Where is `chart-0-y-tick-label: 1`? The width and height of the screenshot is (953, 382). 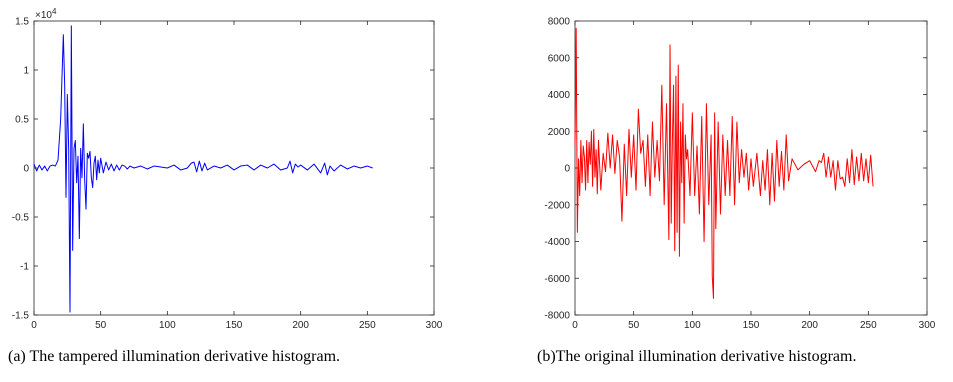 chart-0-y-tick-label: 1 is located at coordinates (26, 71).